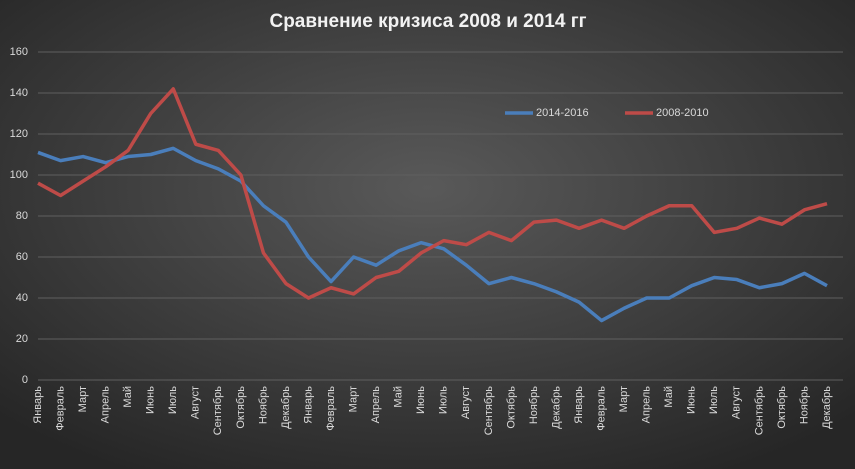 This screenshot has height=469, width=855. Describe the element at coordinates (19, 175) in the screenshot. I see `y-tick-label: 100` at that location.